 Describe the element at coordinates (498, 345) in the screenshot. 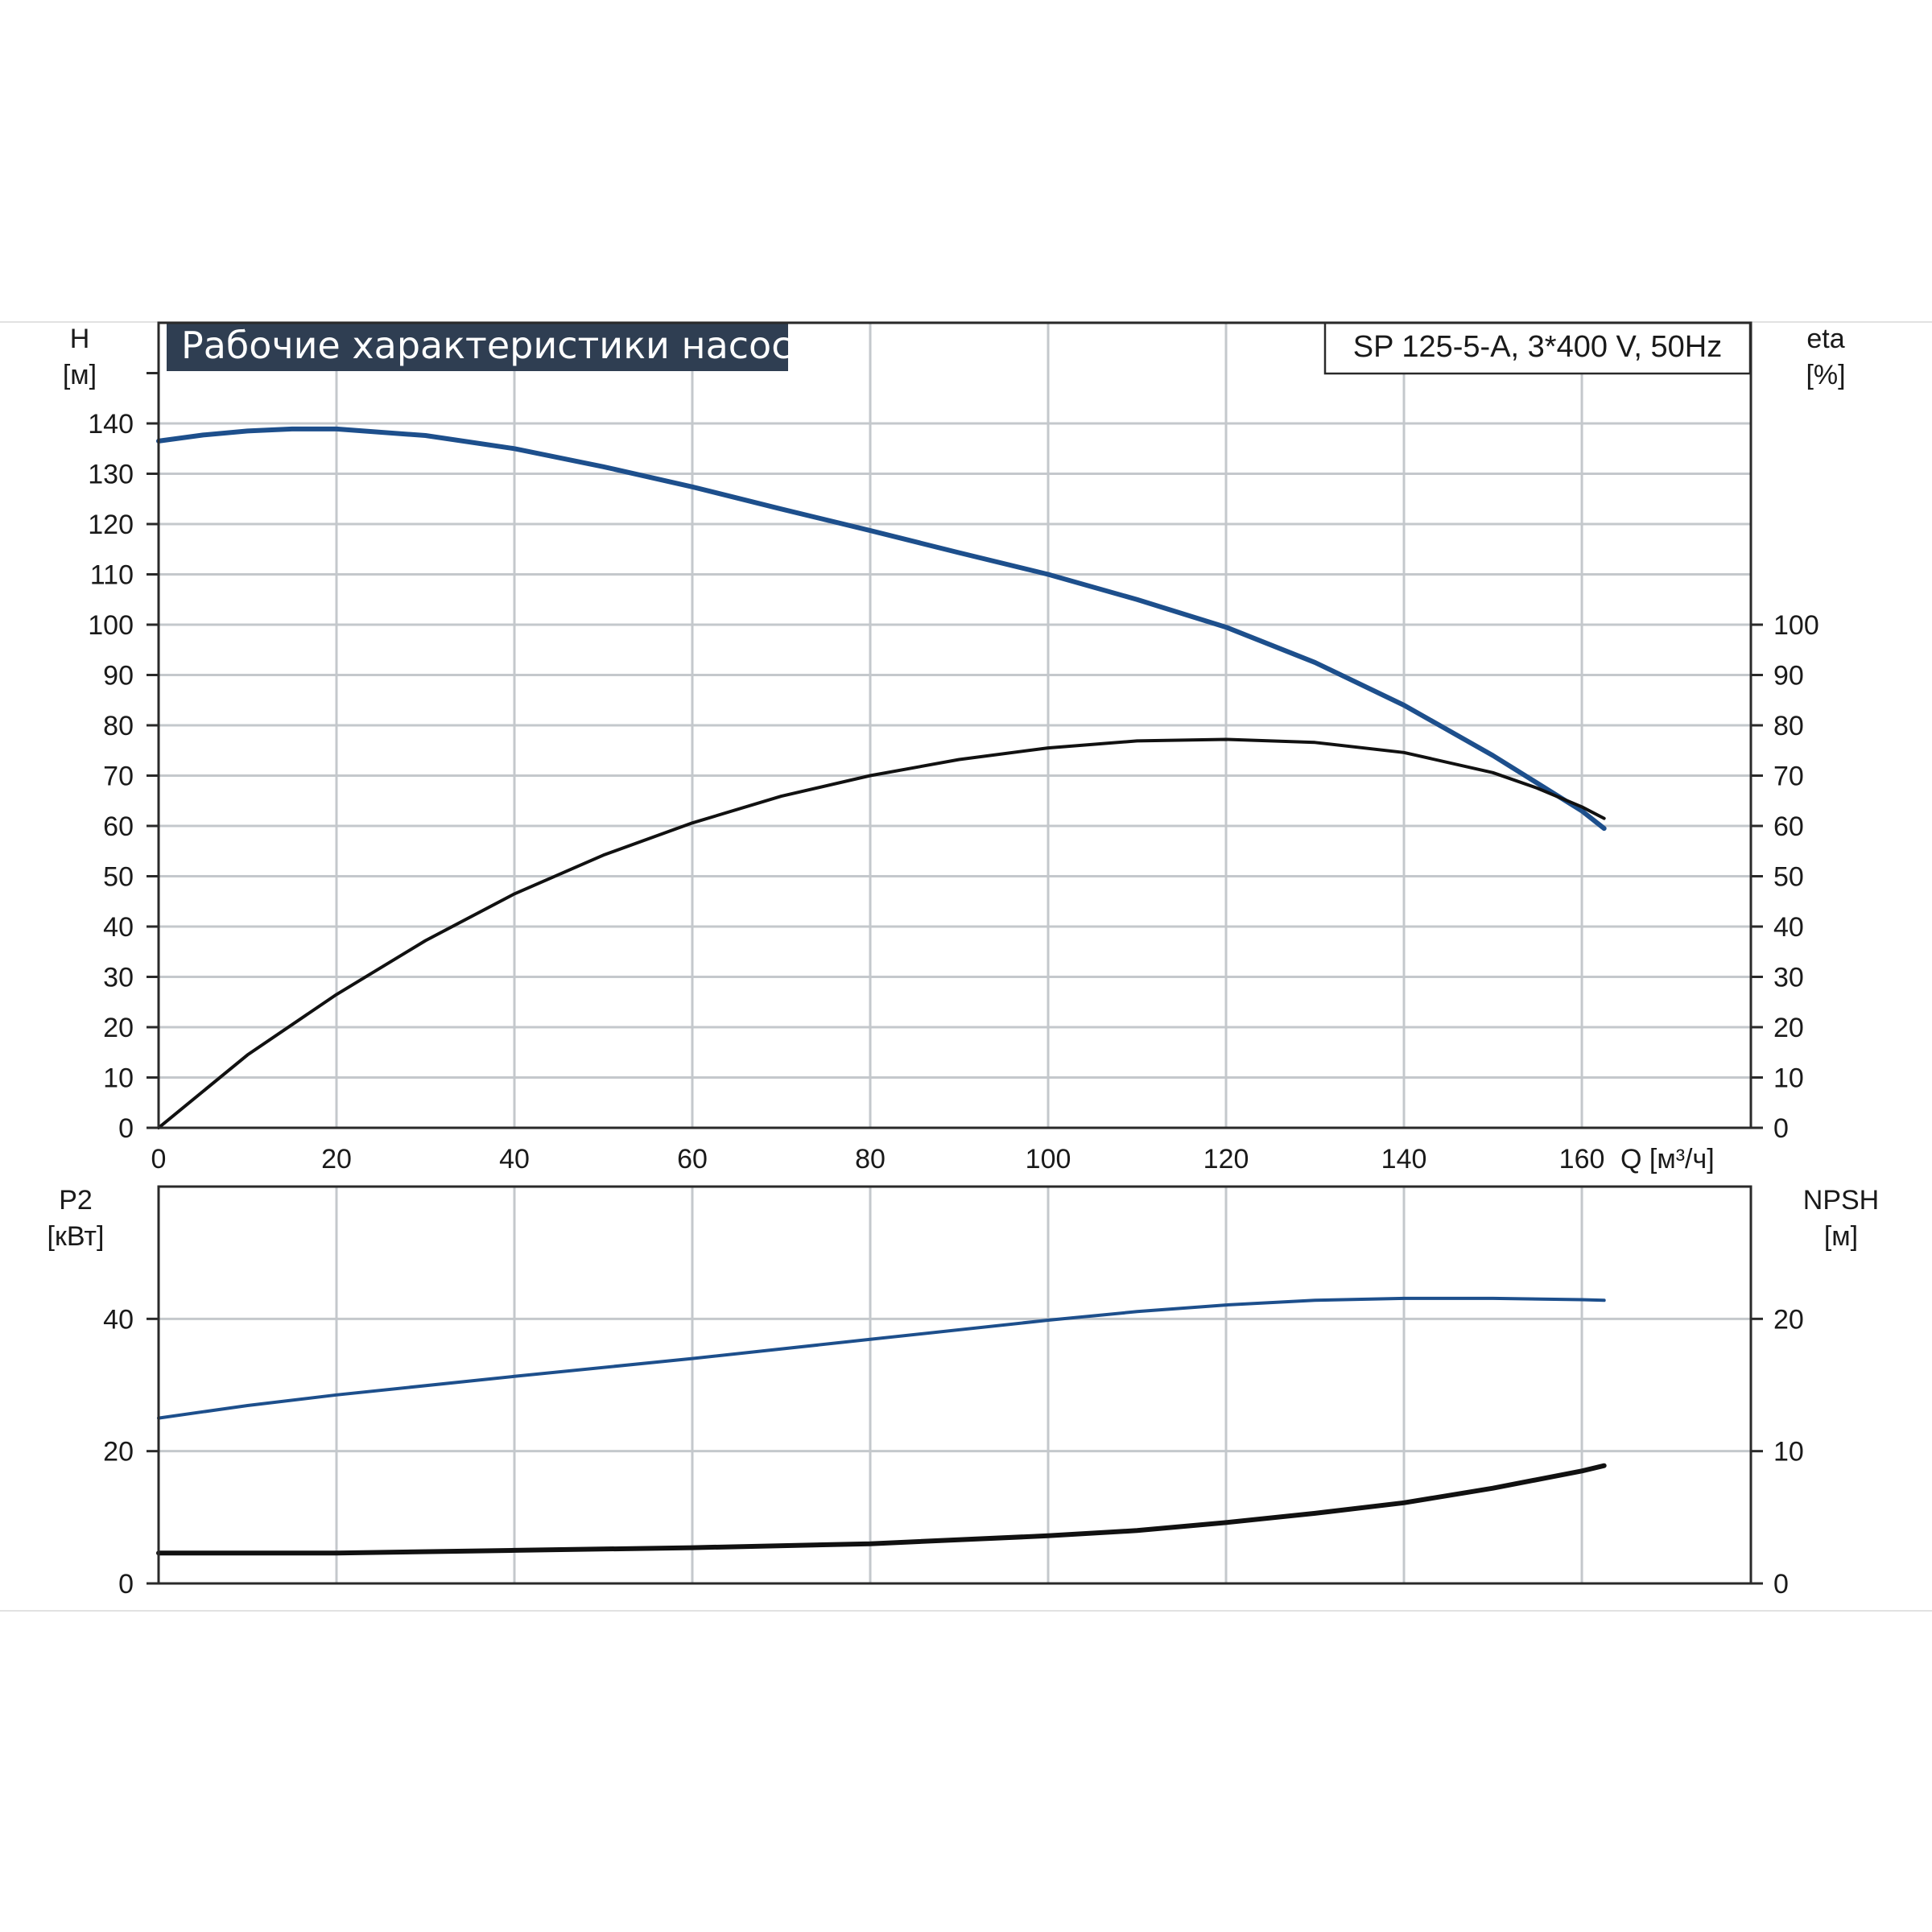

I see `chart-title: Рабочие характеристики насоса` at that location.